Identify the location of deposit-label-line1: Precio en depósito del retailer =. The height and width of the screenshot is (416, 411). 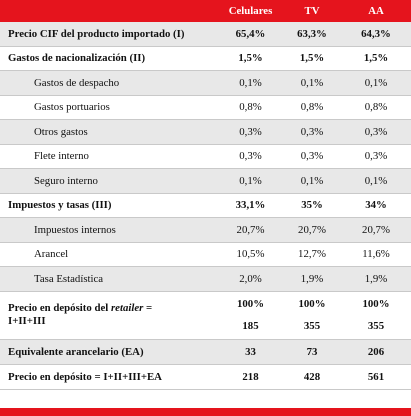
(80, 308).